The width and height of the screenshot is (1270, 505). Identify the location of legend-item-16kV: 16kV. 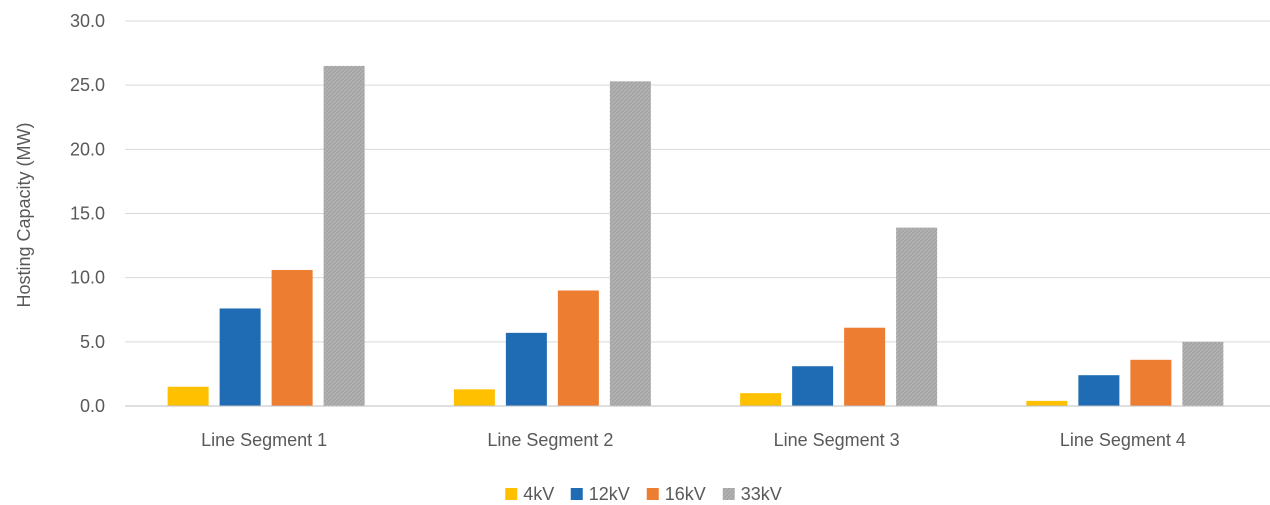
(676, 494).